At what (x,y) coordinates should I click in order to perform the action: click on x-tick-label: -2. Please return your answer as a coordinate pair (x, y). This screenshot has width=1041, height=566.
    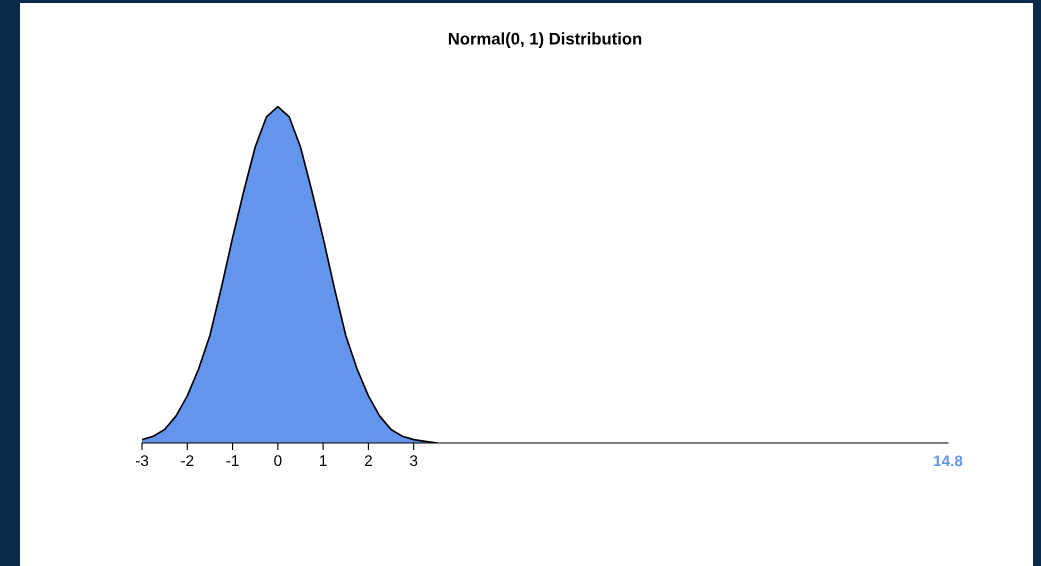
    Looking at the image, I should click on (187, 460).